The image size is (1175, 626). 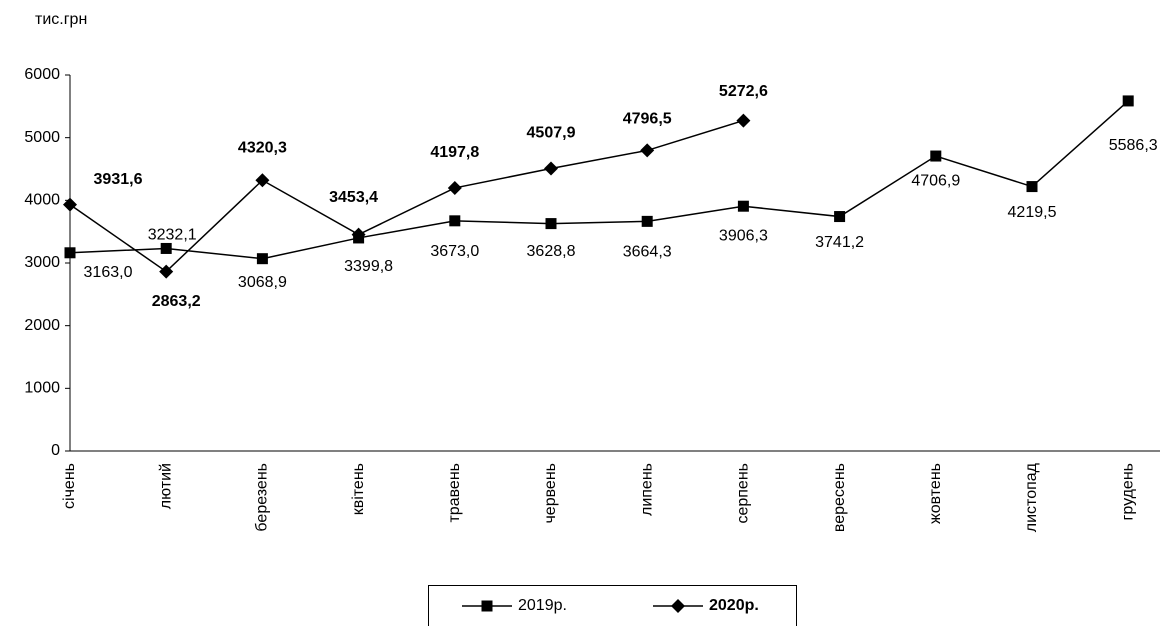 I want to click on data-label: 4796,5, so click(x=647, y=119).